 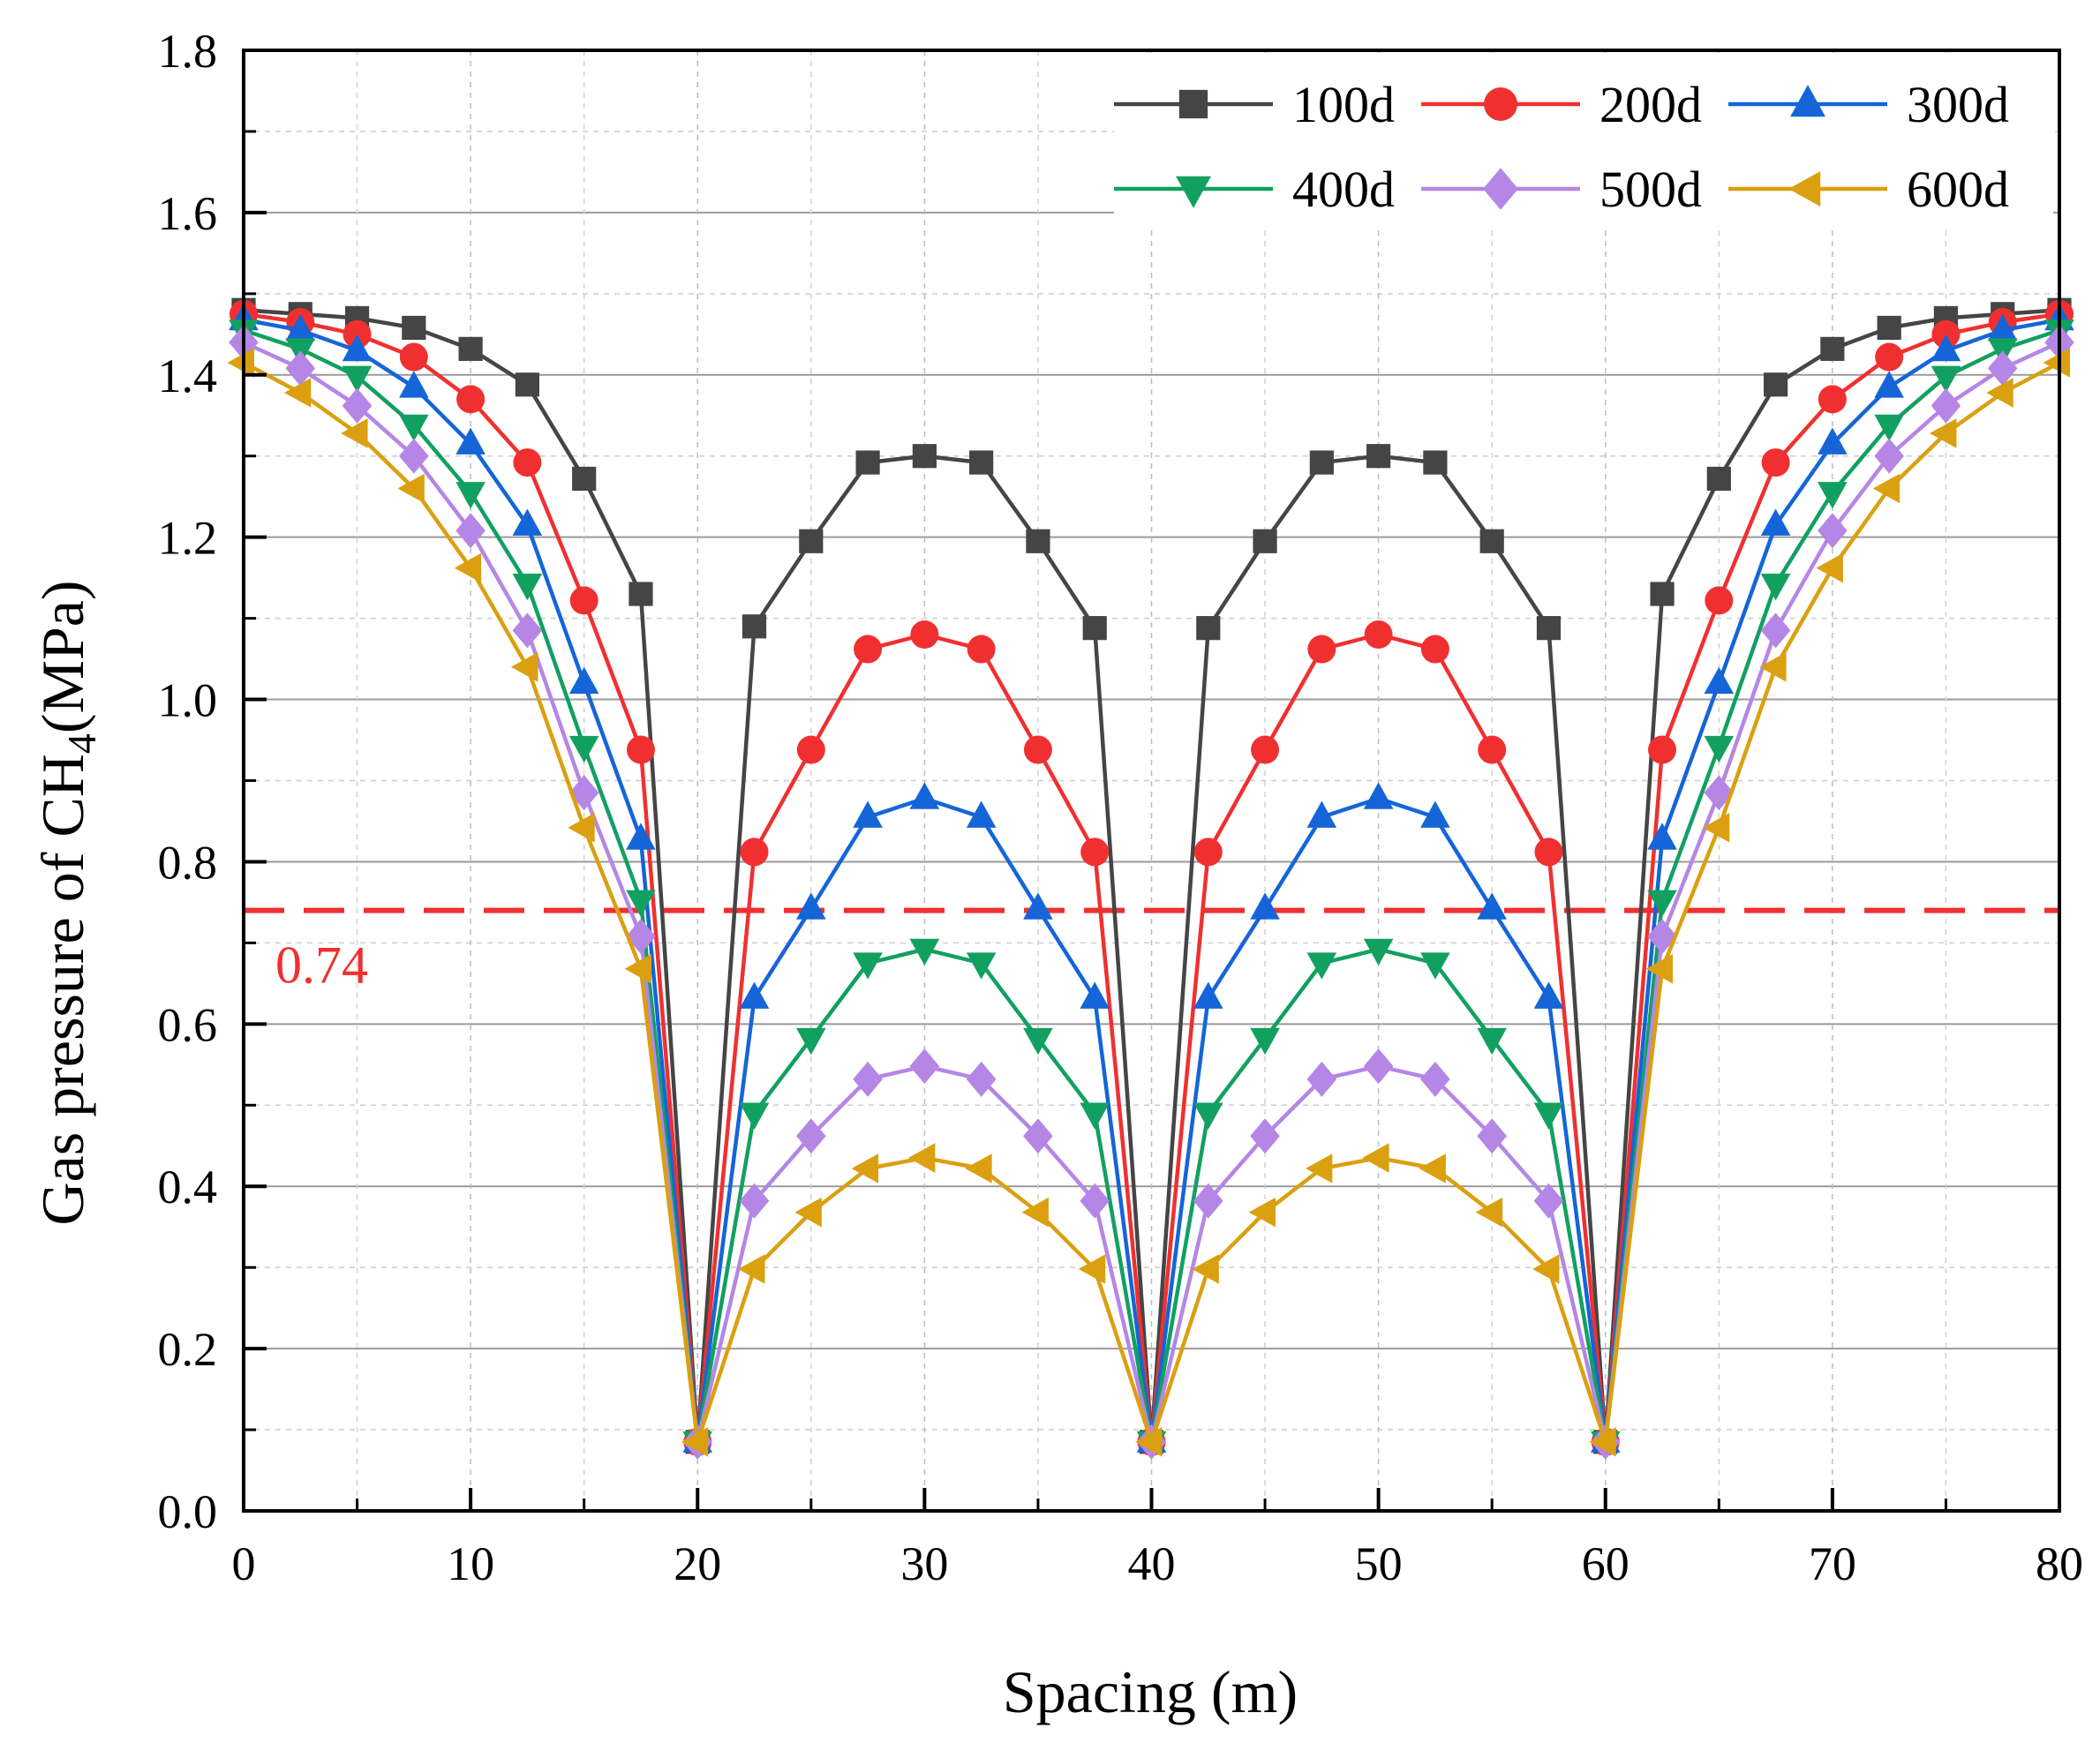 What do you see at coordinates (1151, 951) in the screenshot?
I see `reference-line-group: 0.74` at bounding box center [1151, 951].